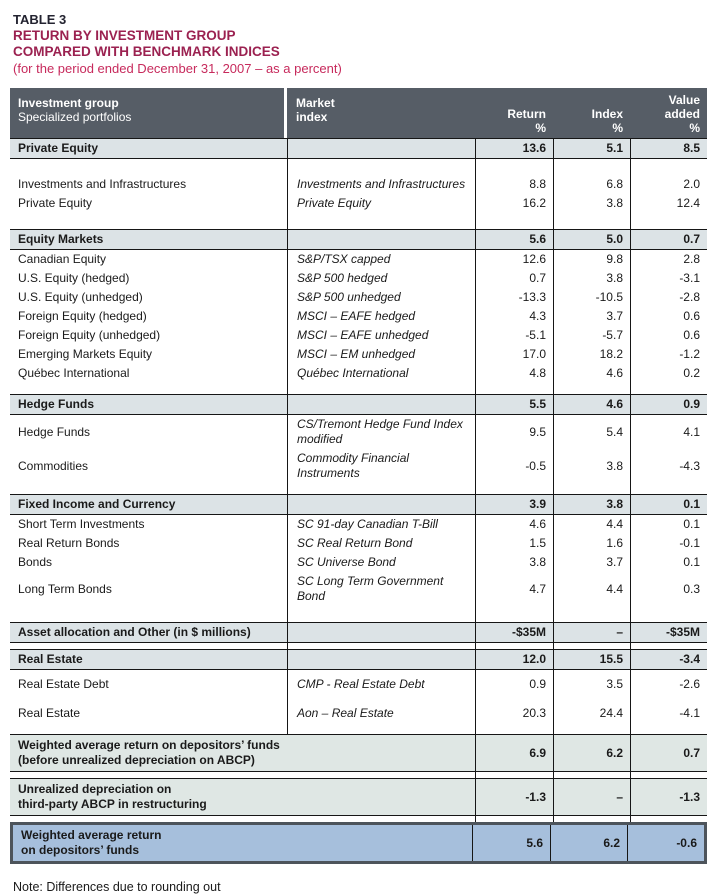  What do you see at coordinates (668, 684) in the screenshot?
I see `value-added-cell: -2.6` at bounding box center [668, 684].